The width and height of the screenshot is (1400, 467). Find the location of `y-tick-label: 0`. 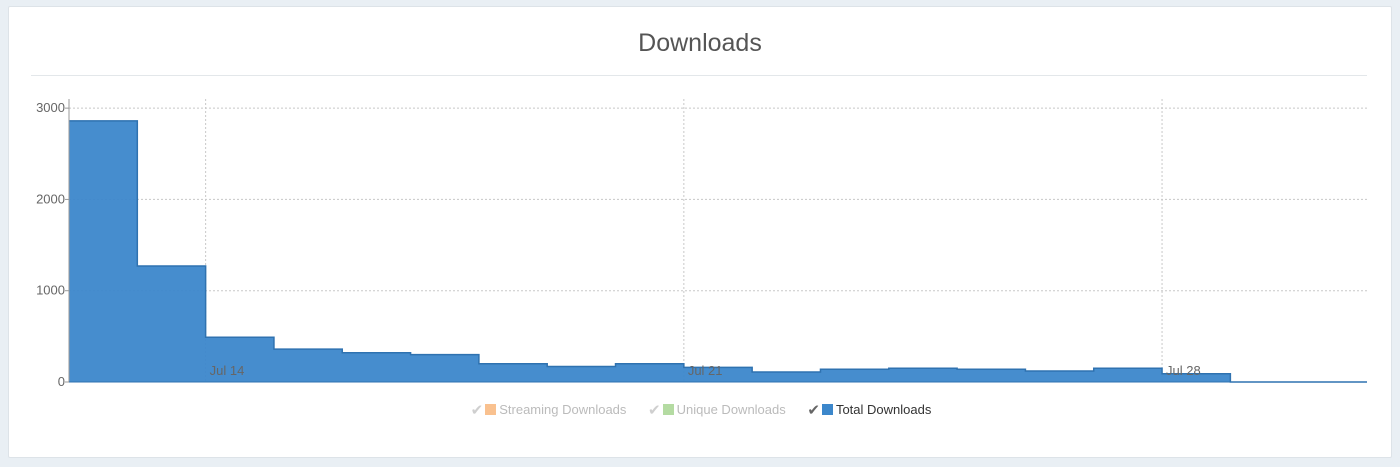

y-tick-label: 0 is located at coordinates (61, 381).